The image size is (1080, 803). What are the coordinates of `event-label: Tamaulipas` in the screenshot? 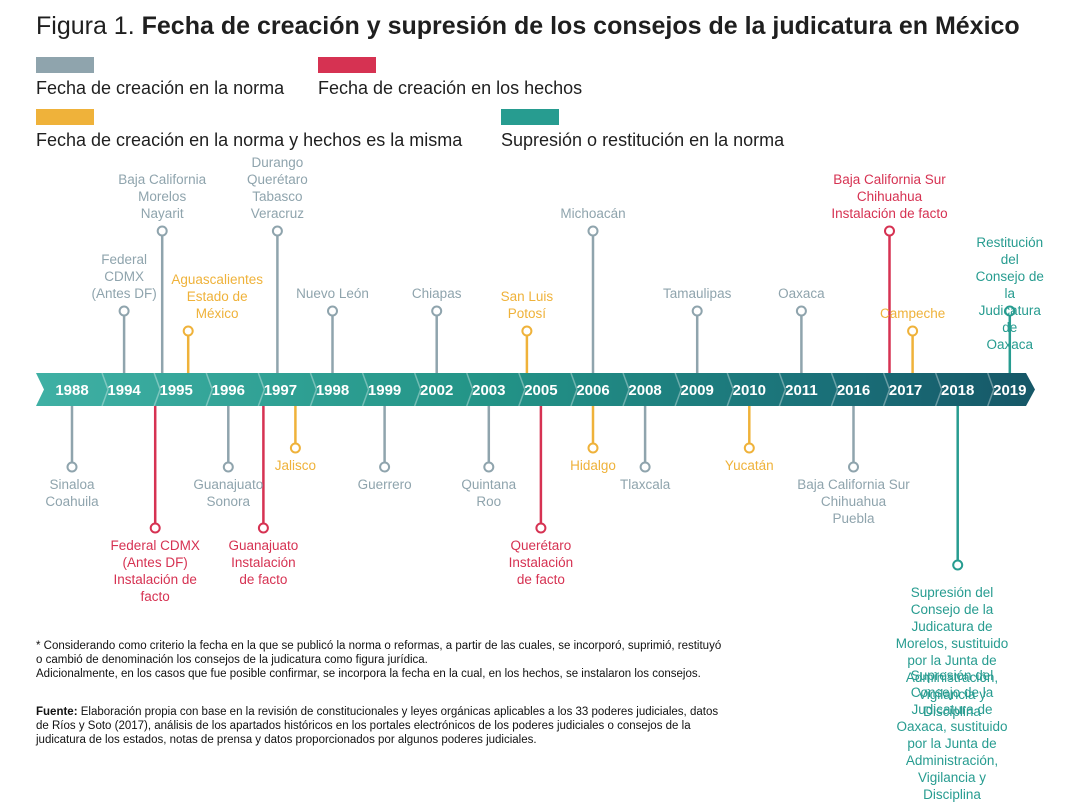 It's located at (697, 293).